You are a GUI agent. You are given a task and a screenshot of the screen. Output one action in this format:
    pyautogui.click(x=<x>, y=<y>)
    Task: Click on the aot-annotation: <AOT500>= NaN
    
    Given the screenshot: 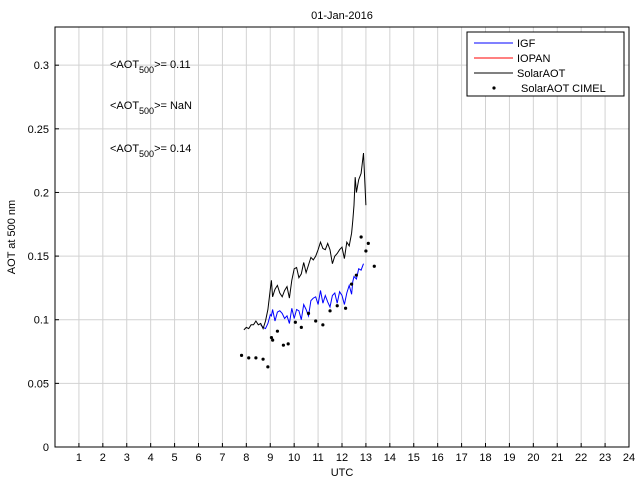 What is the action you would take?
    pyautogui.click(x=151, y=108)
    